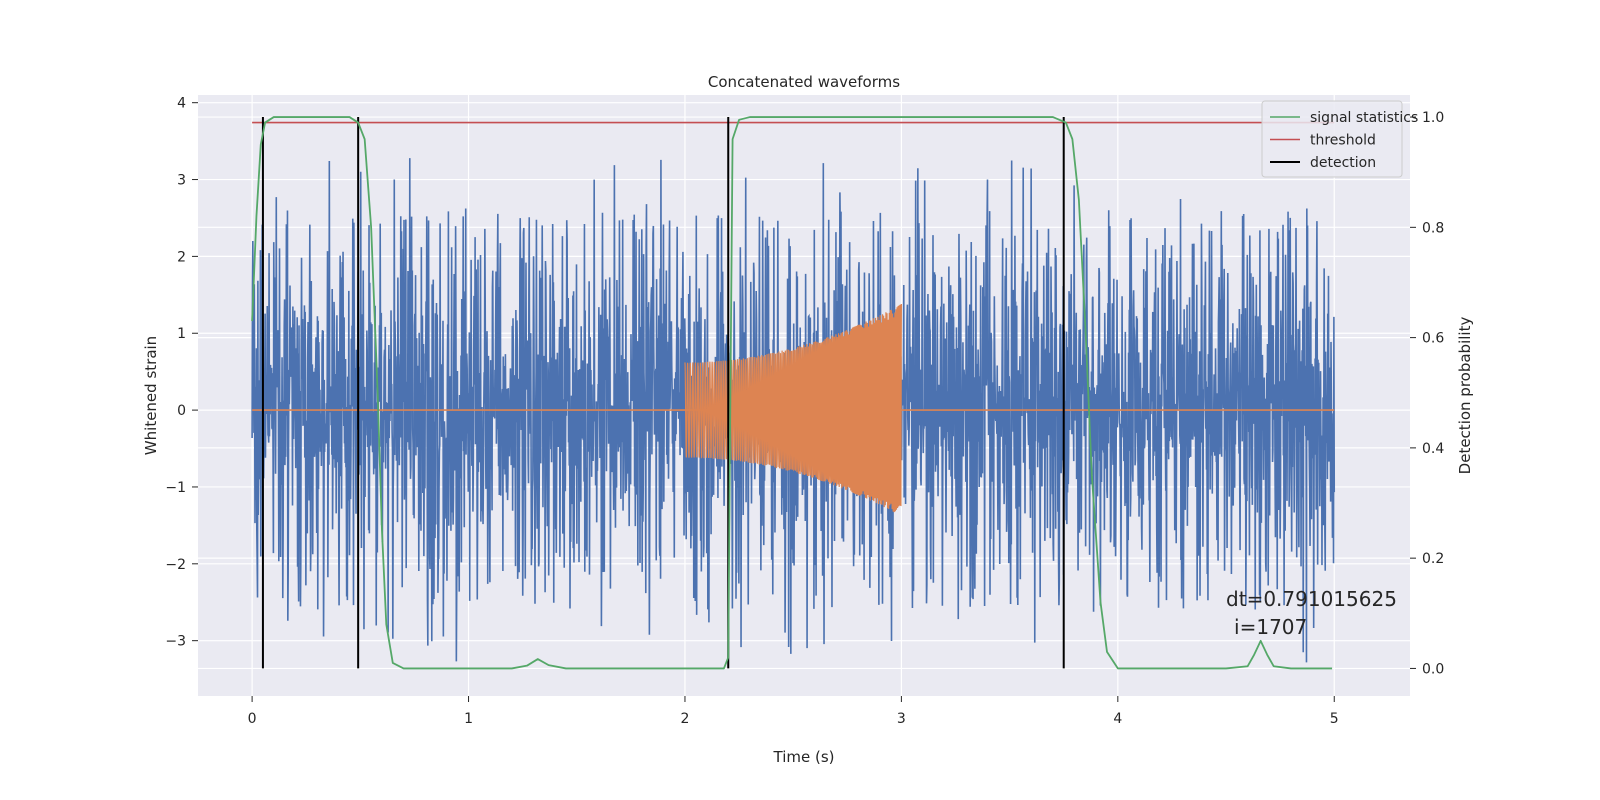 The height and width of the screenshot is (800, 1600). I want to click on x-tick-label: 3, so click(901, 719).